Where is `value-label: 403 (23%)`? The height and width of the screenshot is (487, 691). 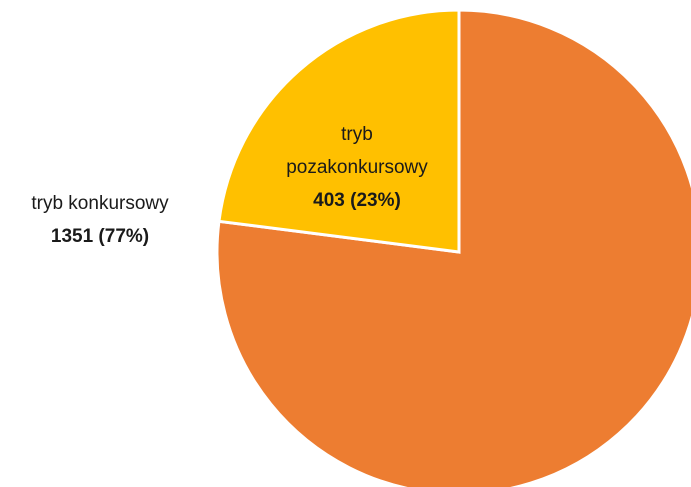 value-label: 403 (23%) is located at coordinates (357, 200).